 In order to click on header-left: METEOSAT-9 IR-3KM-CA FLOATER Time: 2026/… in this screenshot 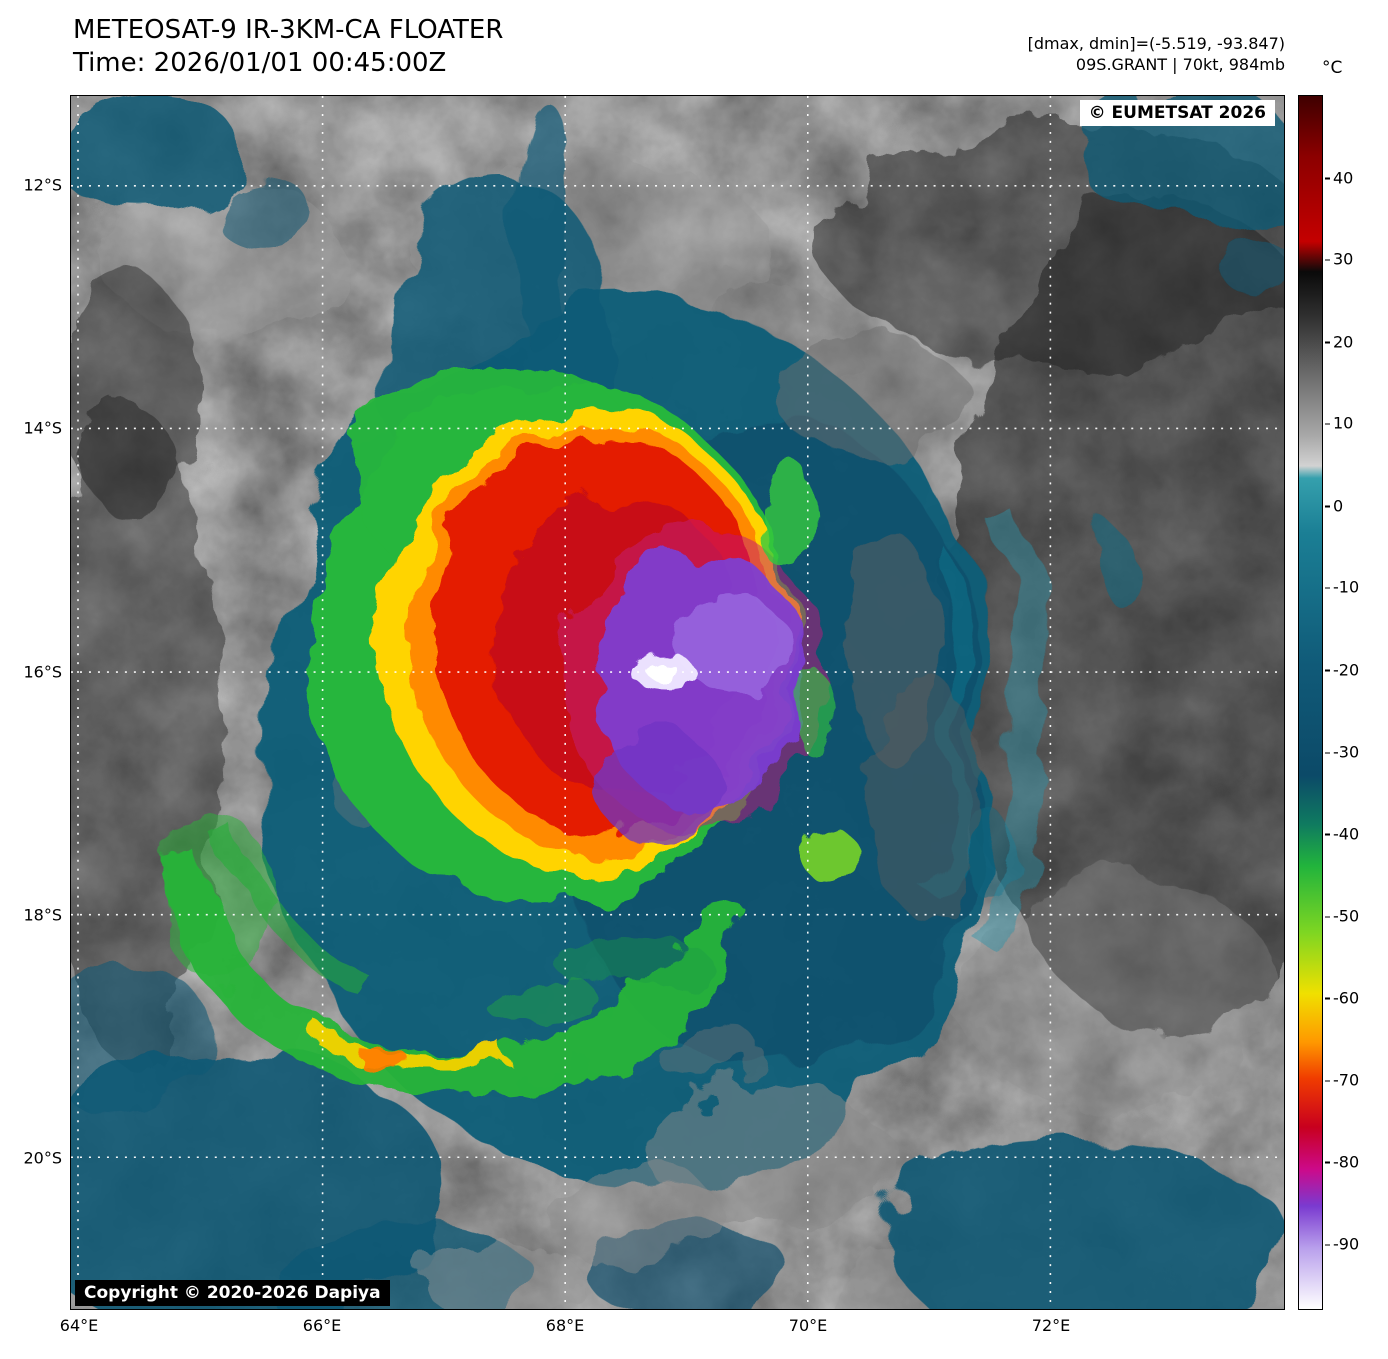, I will do `click(288, 47)`.